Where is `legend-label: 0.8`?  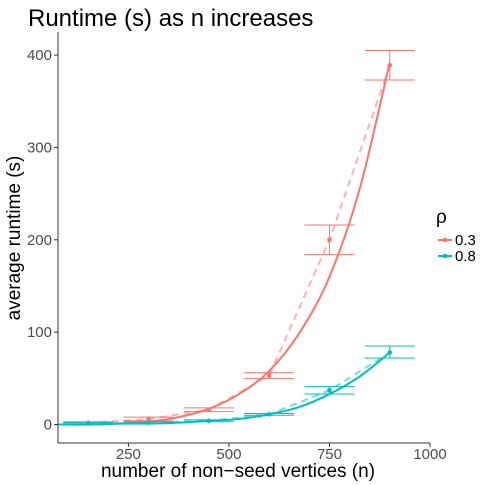
legend-label: 0.8 is located at coordinates (465, 256).